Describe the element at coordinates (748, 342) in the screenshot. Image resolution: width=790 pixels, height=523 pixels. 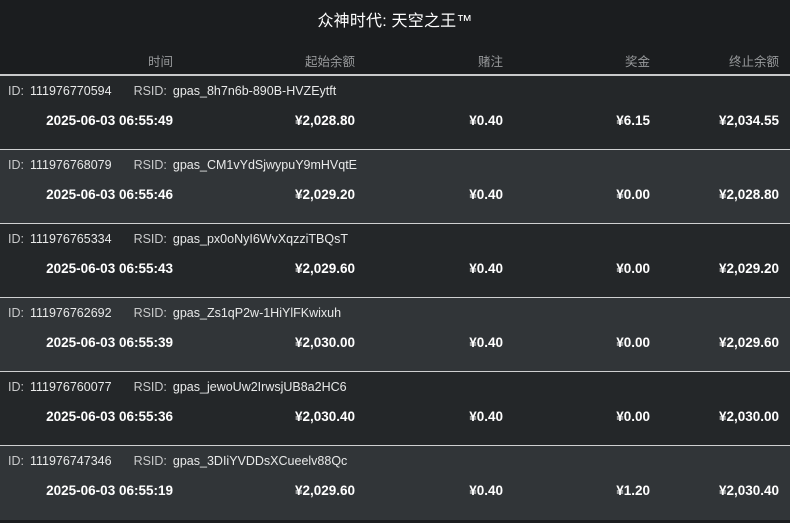
I see `cell-end-balance: ¥2,029.60` at that location.